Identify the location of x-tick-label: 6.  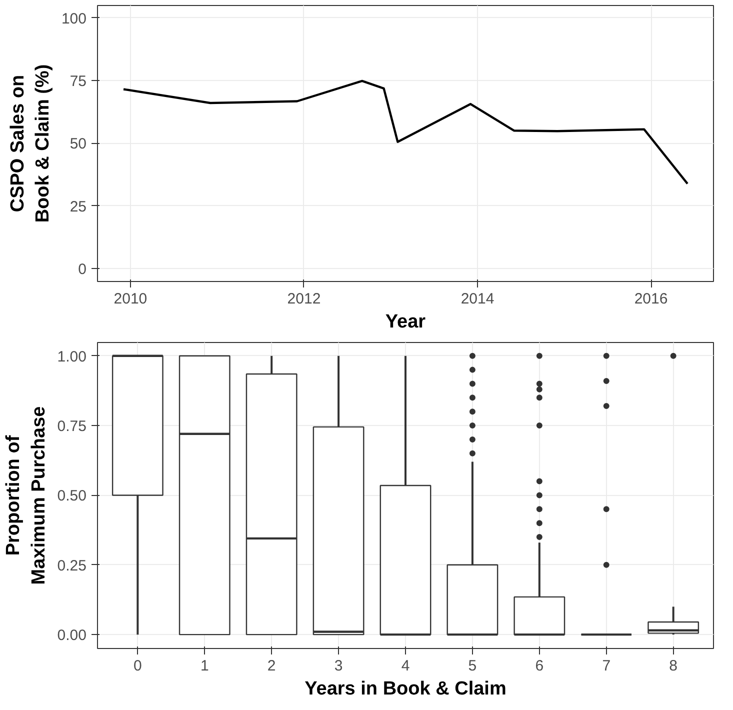
(539, 666).